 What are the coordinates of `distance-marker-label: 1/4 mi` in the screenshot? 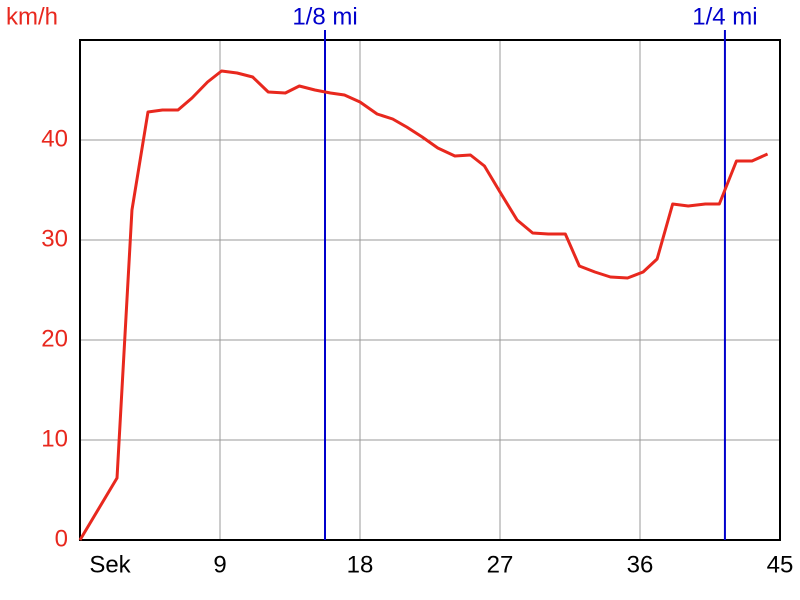 It's located at (724, 16).